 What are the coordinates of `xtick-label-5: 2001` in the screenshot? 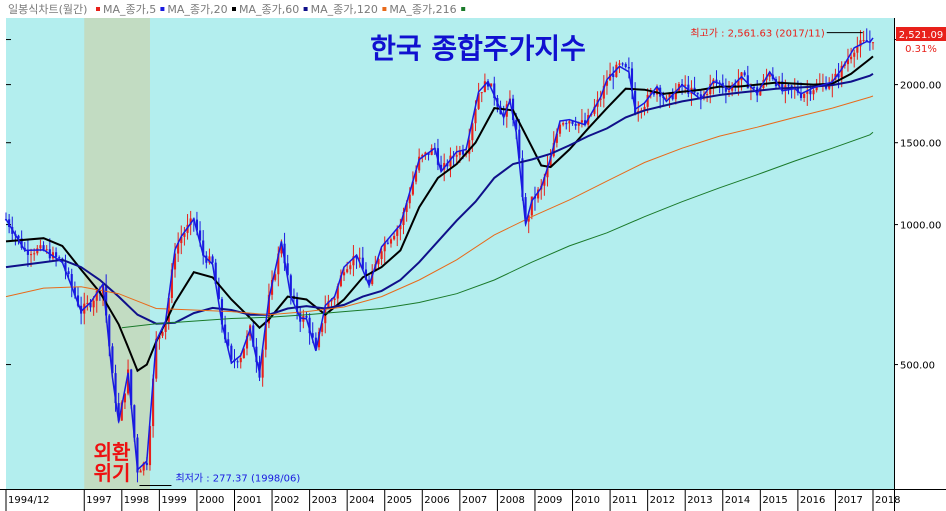 It's located at (248, 500).